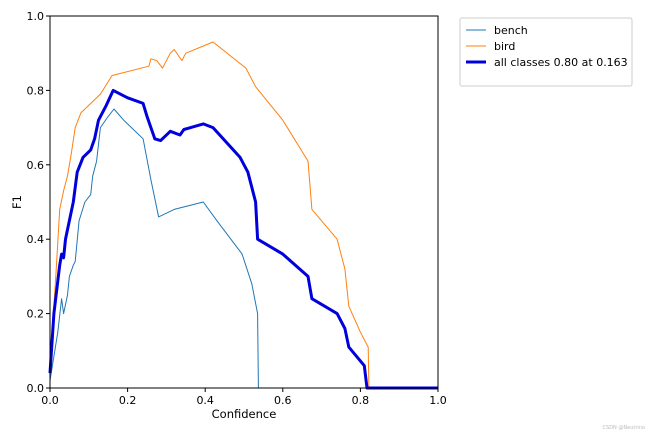 The height and width of the screenshot is (433, 650). What do you see at coordinates (36, 239) in the screenshot?
I see `y-tick-label: 0.4` at bounding box center [36, 239].